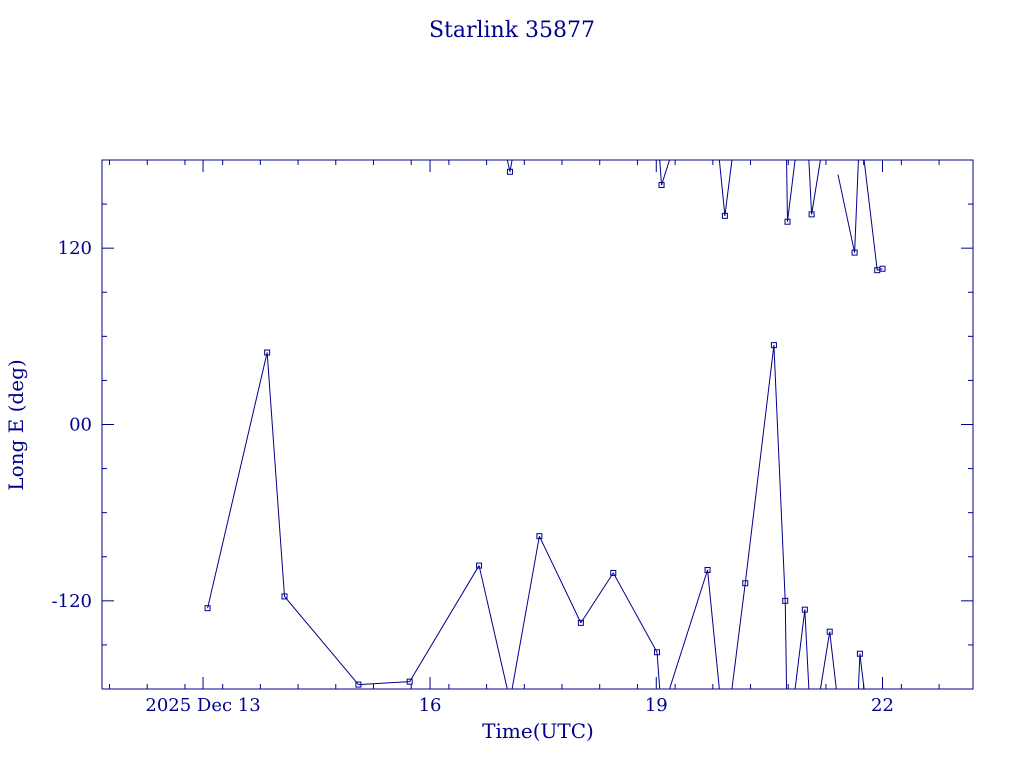 The height and width of the screenshot is (768, 1024). I want to click on x-tick-label: 19, so click(656, 705).